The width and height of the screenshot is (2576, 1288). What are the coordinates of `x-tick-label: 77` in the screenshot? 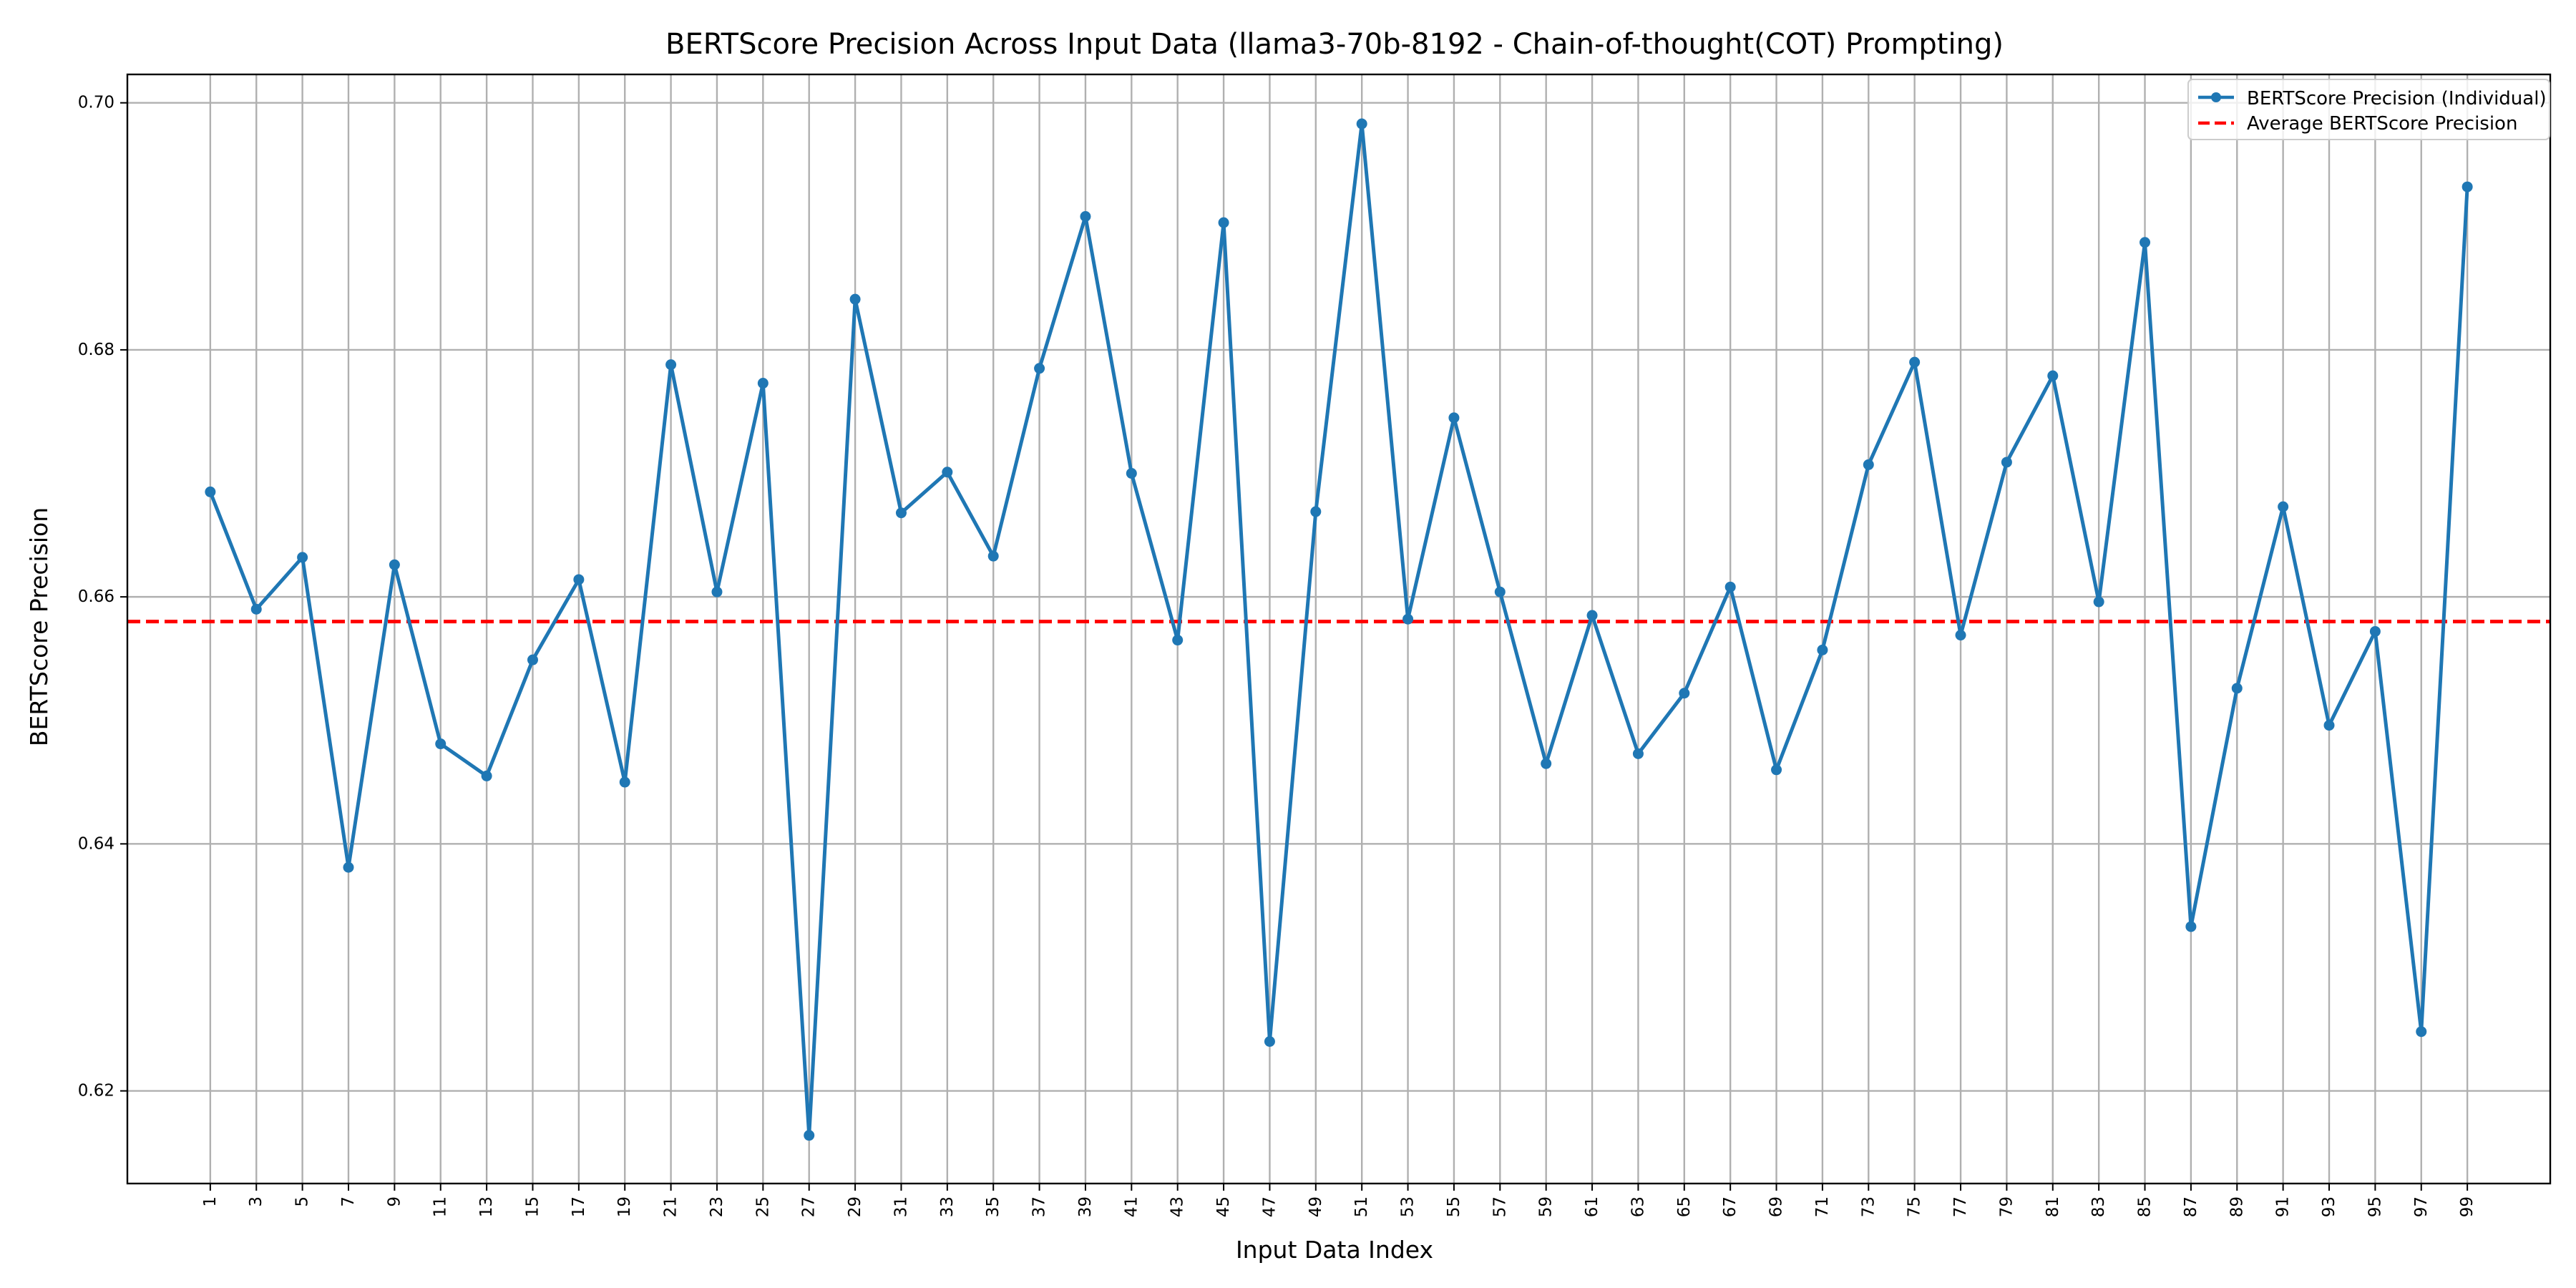 It's located at (1960, 1206).